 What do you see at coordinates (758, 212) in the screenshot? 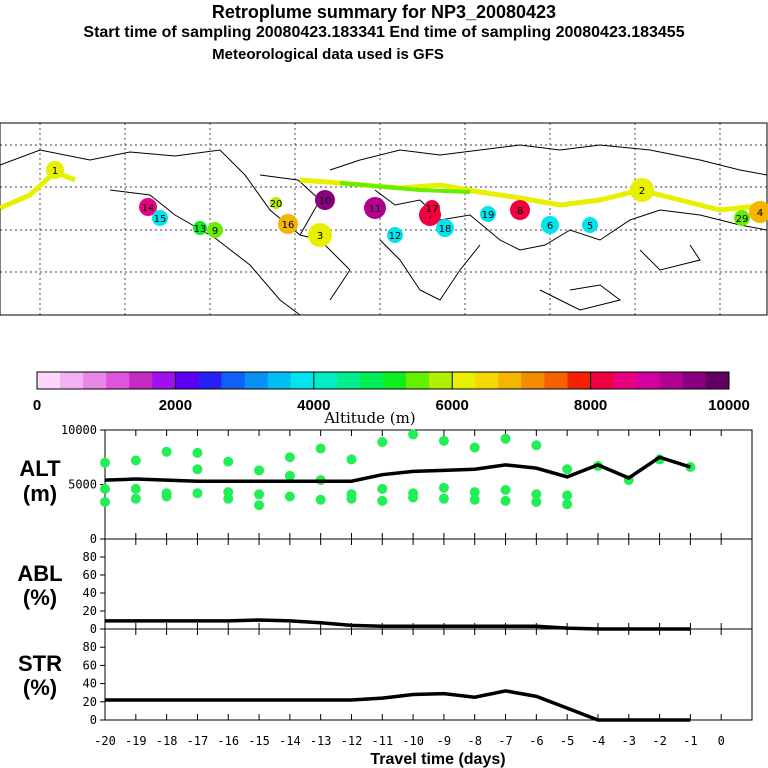
I see `plume-marker: 4` at bounding box center [758, 212].